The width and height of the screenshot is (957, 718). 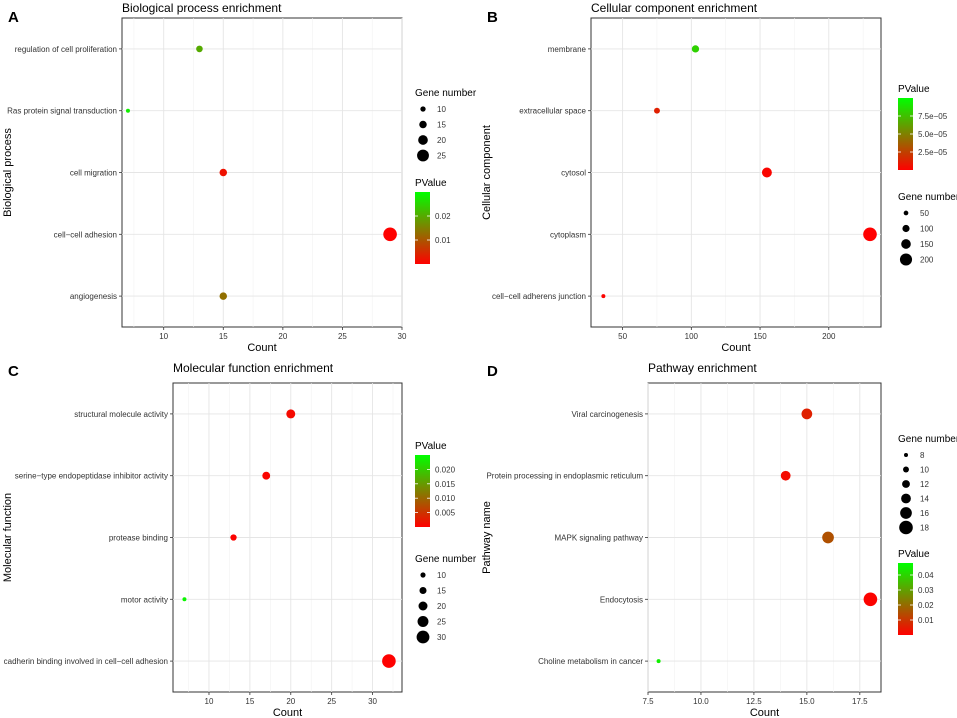 What do you see at coordinates (487, 537) in the screenshot?
I see `y-axis-label: Pathway name` at bounding box center [487, 537].